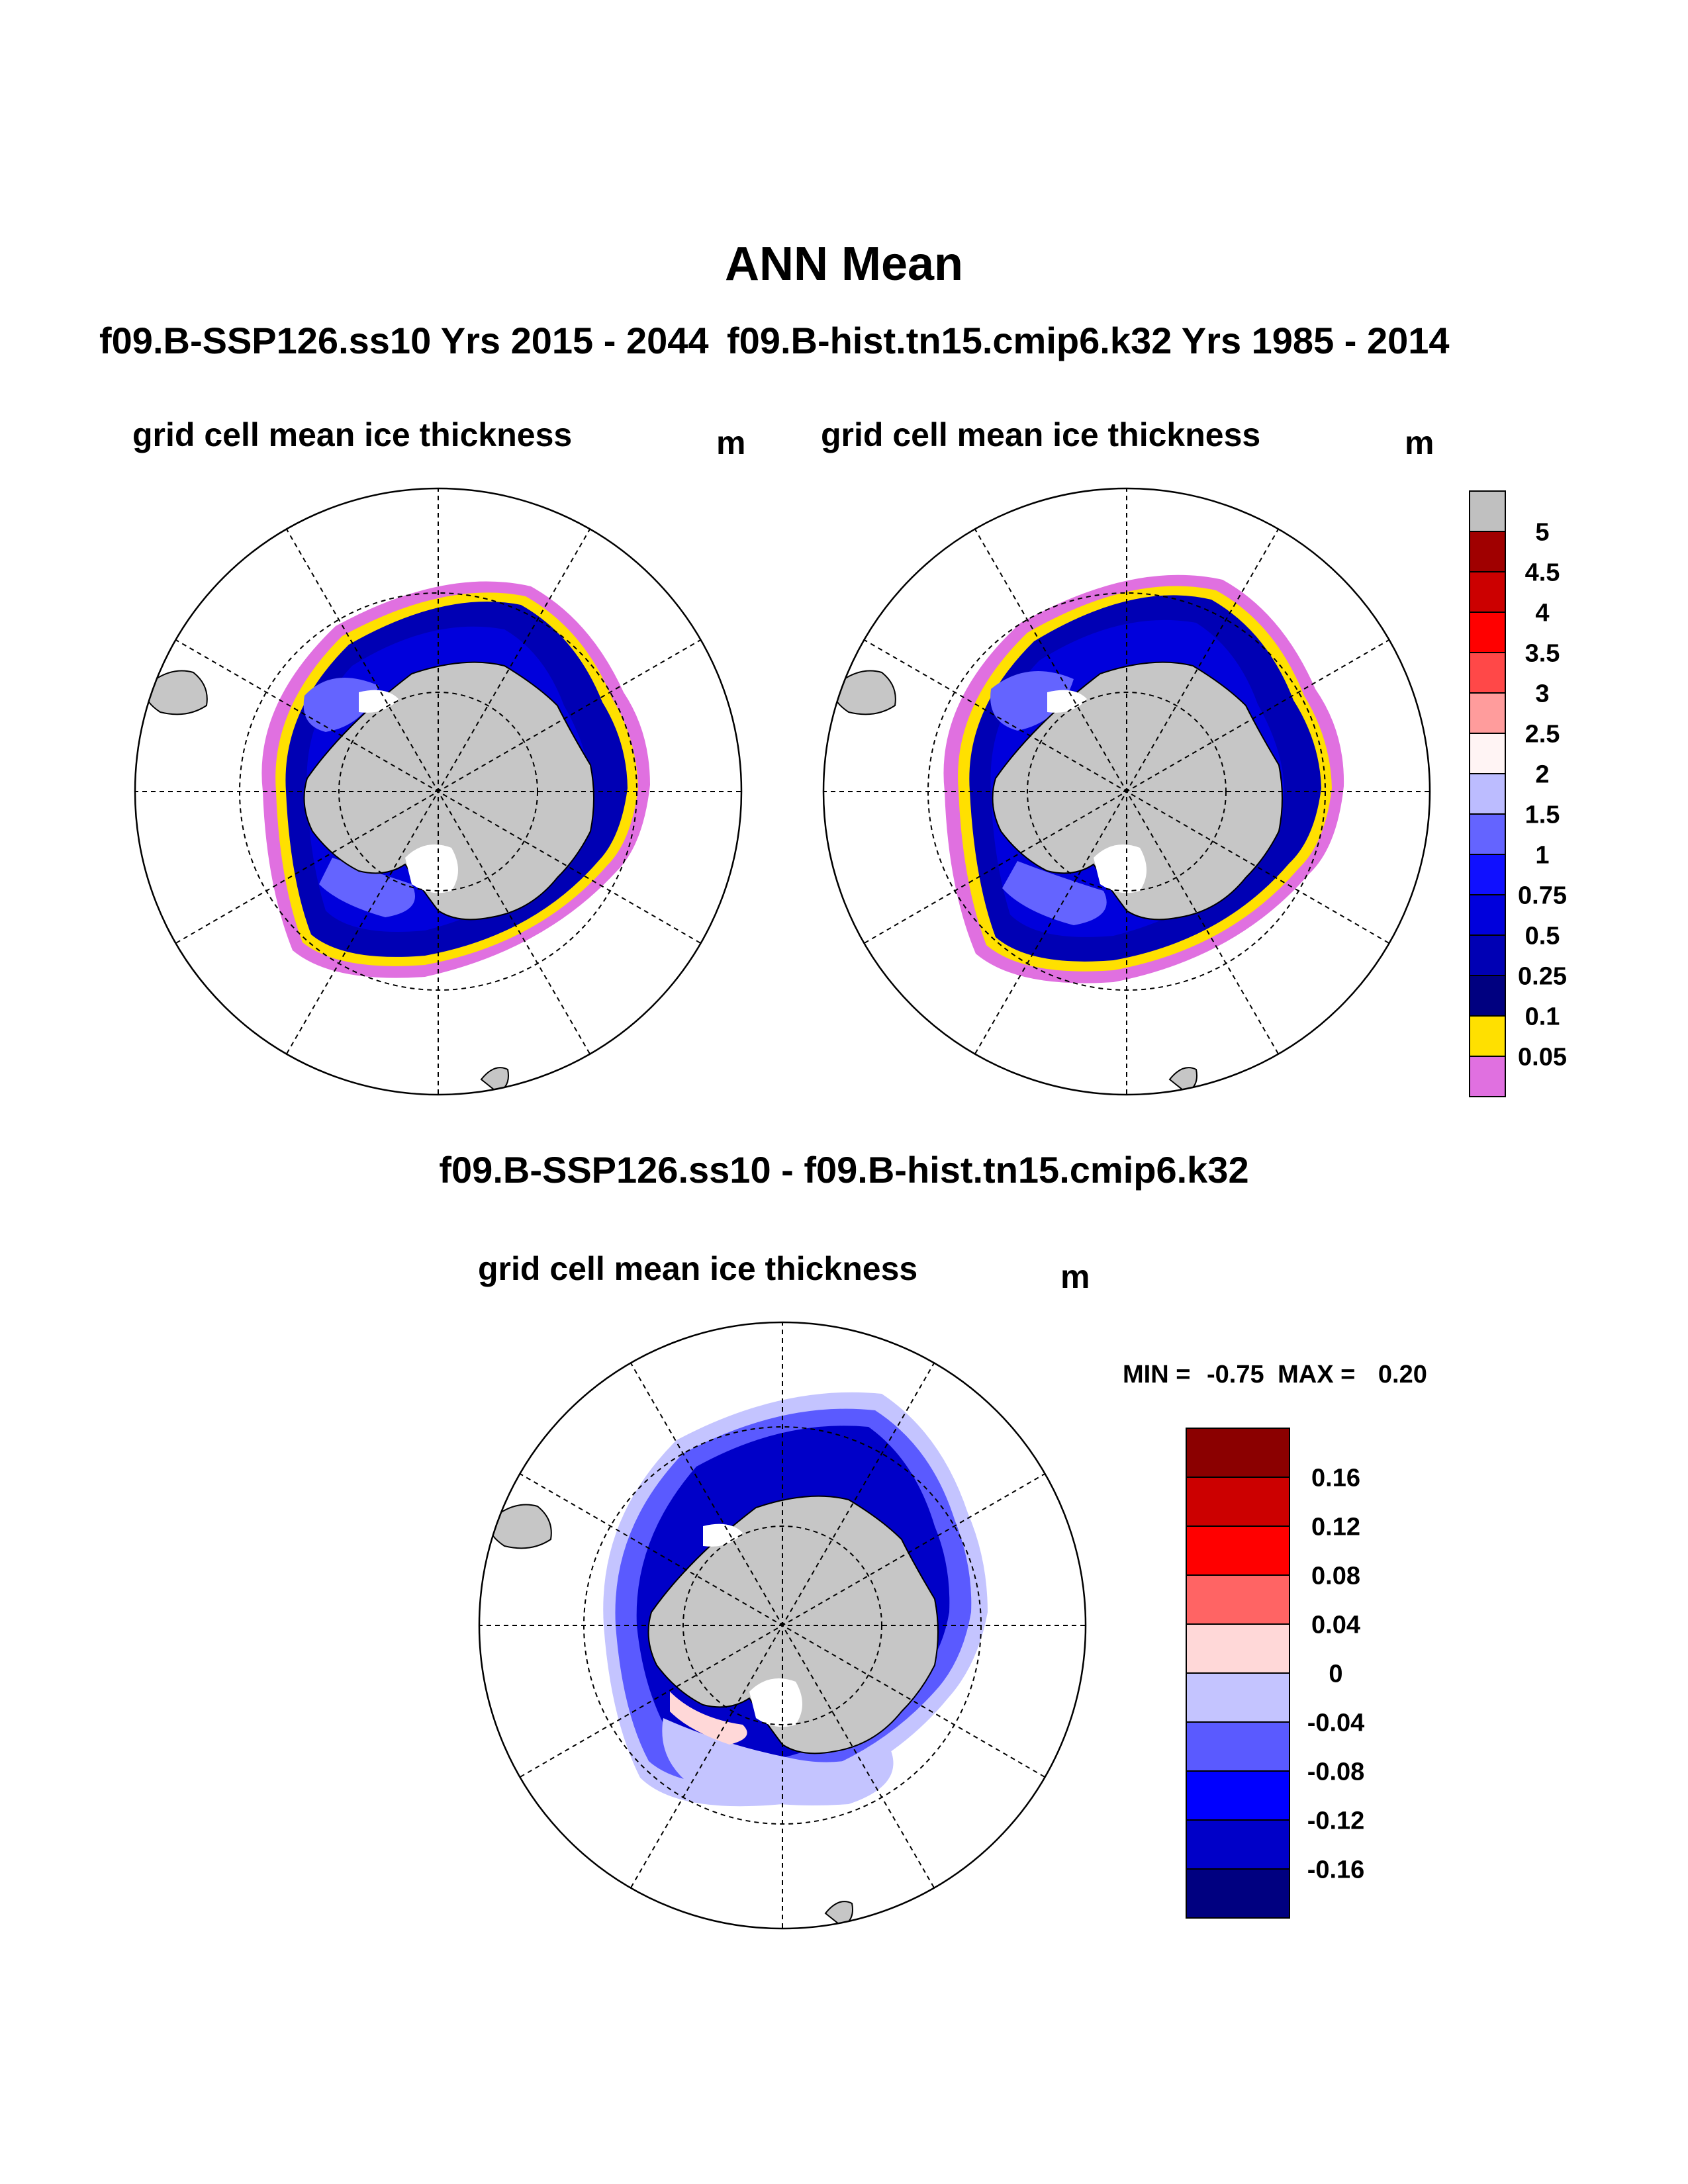  I want to click on min-max-readout: MIN = -0.75 MAX = 0.20, so click(1275, 1375).